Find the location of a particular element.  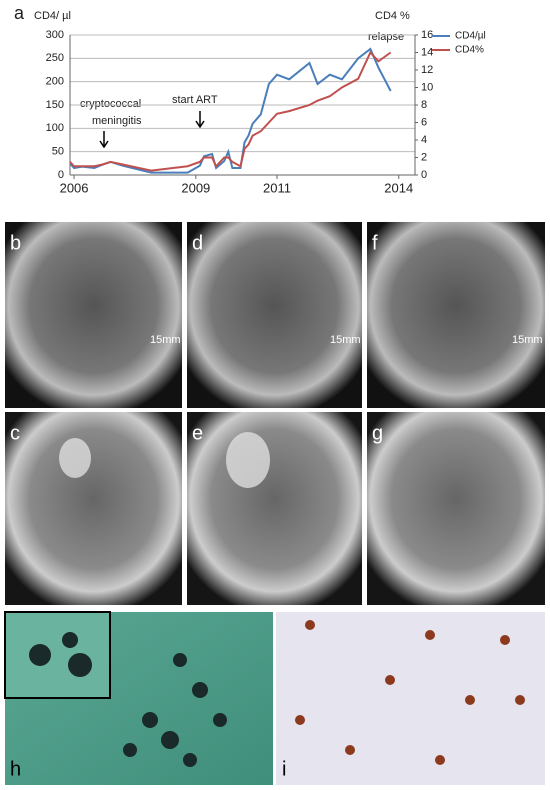

y2-tick-label: 10 is located at coordinates (427, 87).